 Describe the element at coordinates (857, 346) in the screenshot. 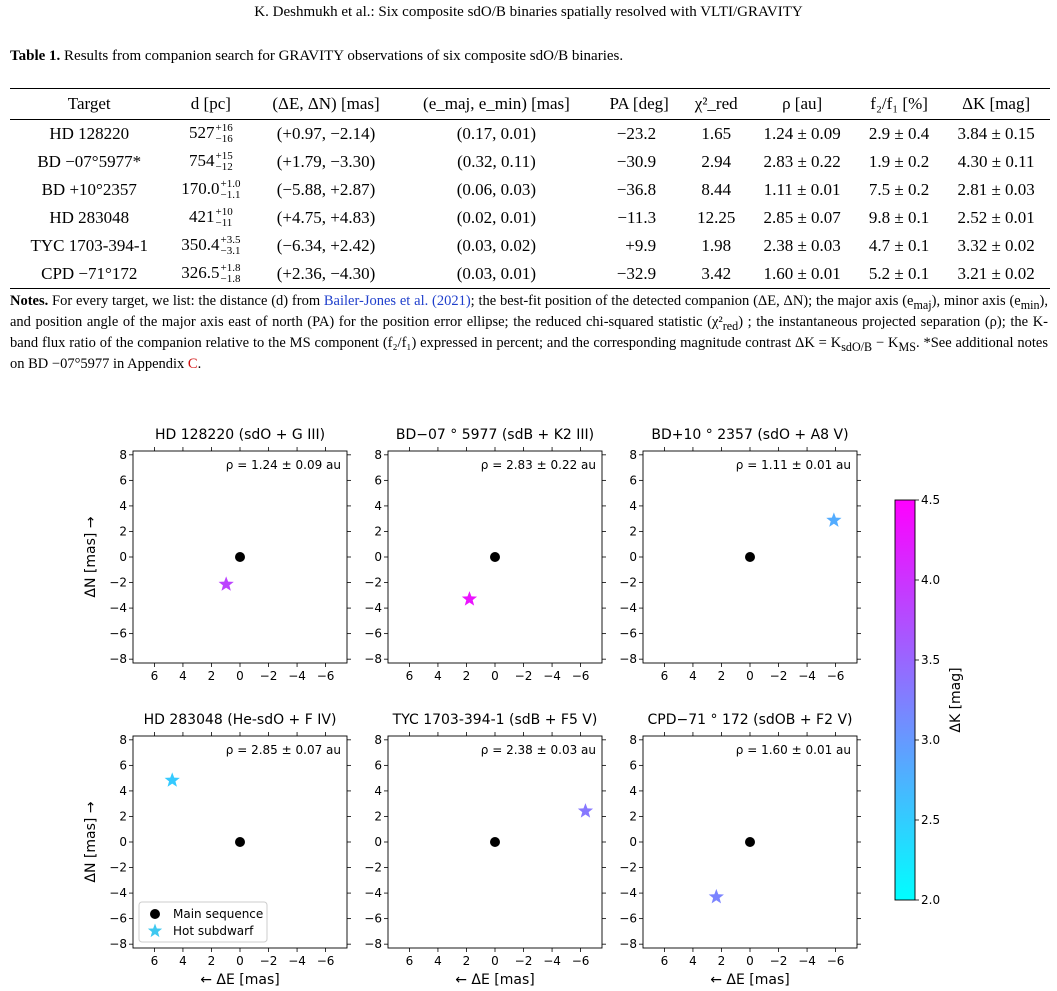

I see `notes-subscript: sdO/B` at that location.